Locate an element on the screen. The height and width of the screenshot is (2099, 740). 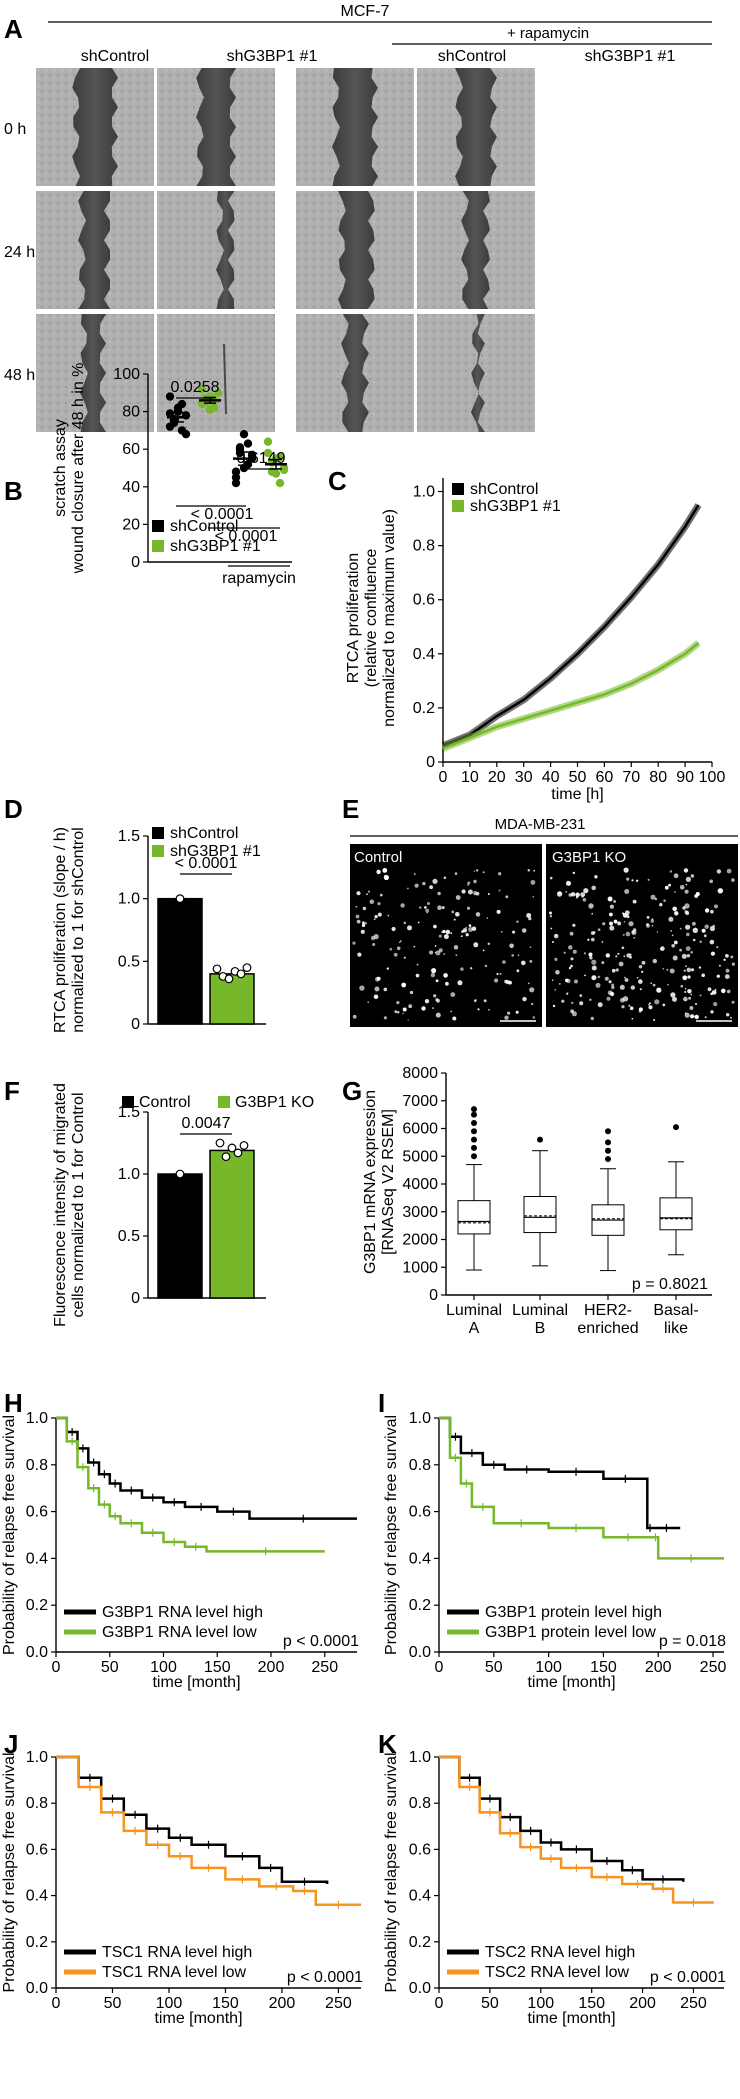
y-tick-label: 0.6 is located at coordinates (424, 600).